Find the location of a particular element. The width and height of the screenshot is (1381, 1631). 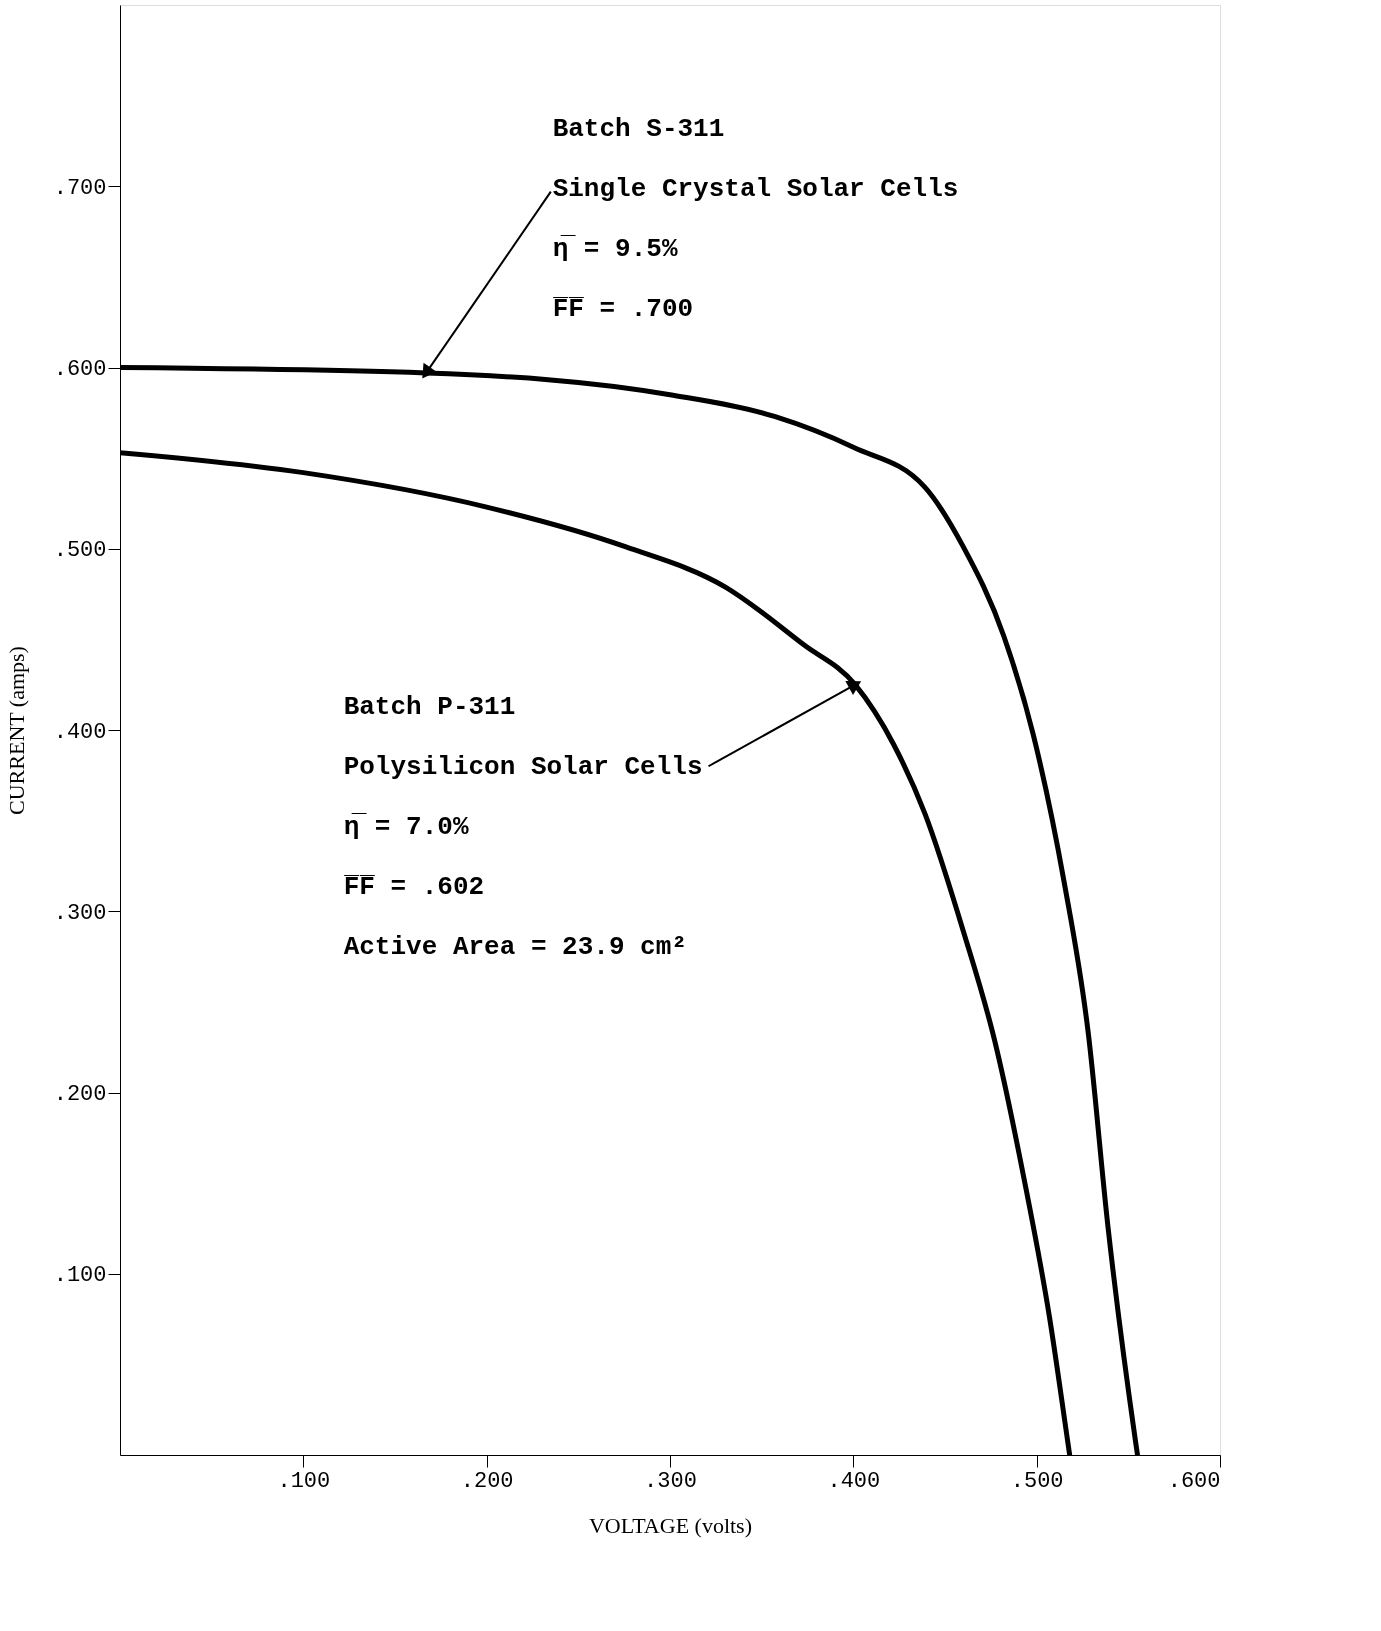

x-tick-label: .500 is located at coordinates (1037, 1481).